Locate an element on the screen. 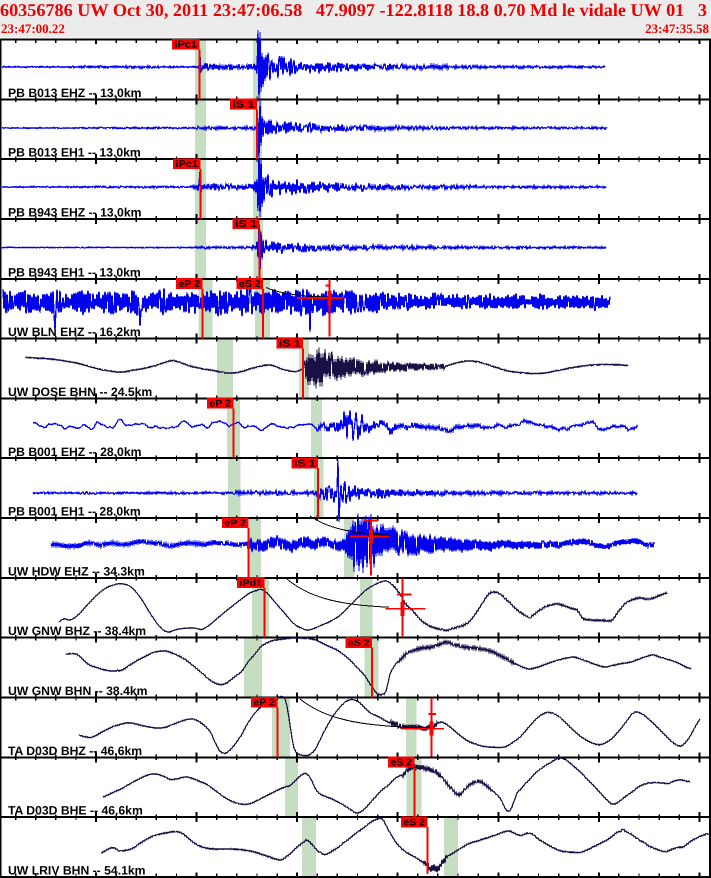 This screenshot has width=711, height=878. svg-text: PB B013 EH1 -- 13.0km is located at coordinates (74, 153).